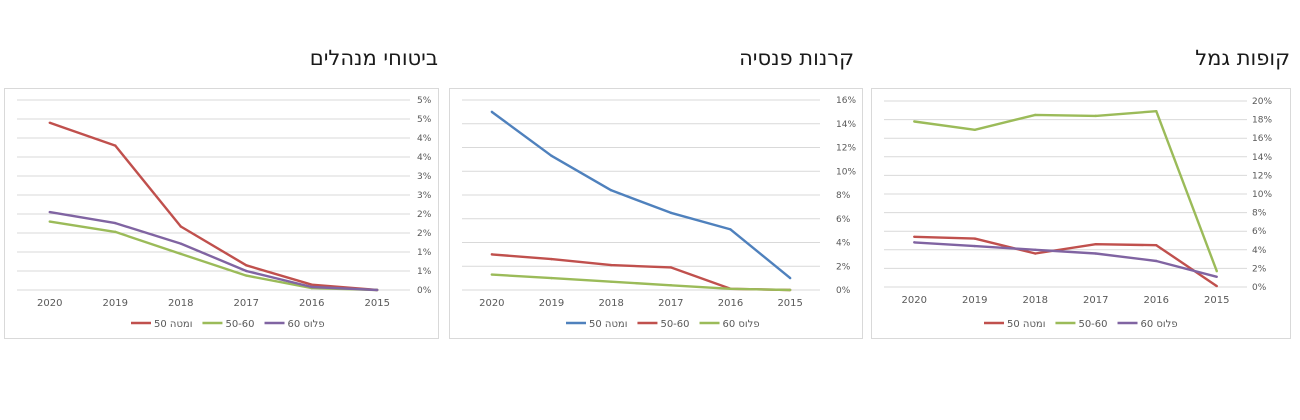 The width and height of the screenshot is (1300, 420). Describe the element at coordinates (1262, 102) in the screenshot. I see `y-tick-label: 20%` at that location.